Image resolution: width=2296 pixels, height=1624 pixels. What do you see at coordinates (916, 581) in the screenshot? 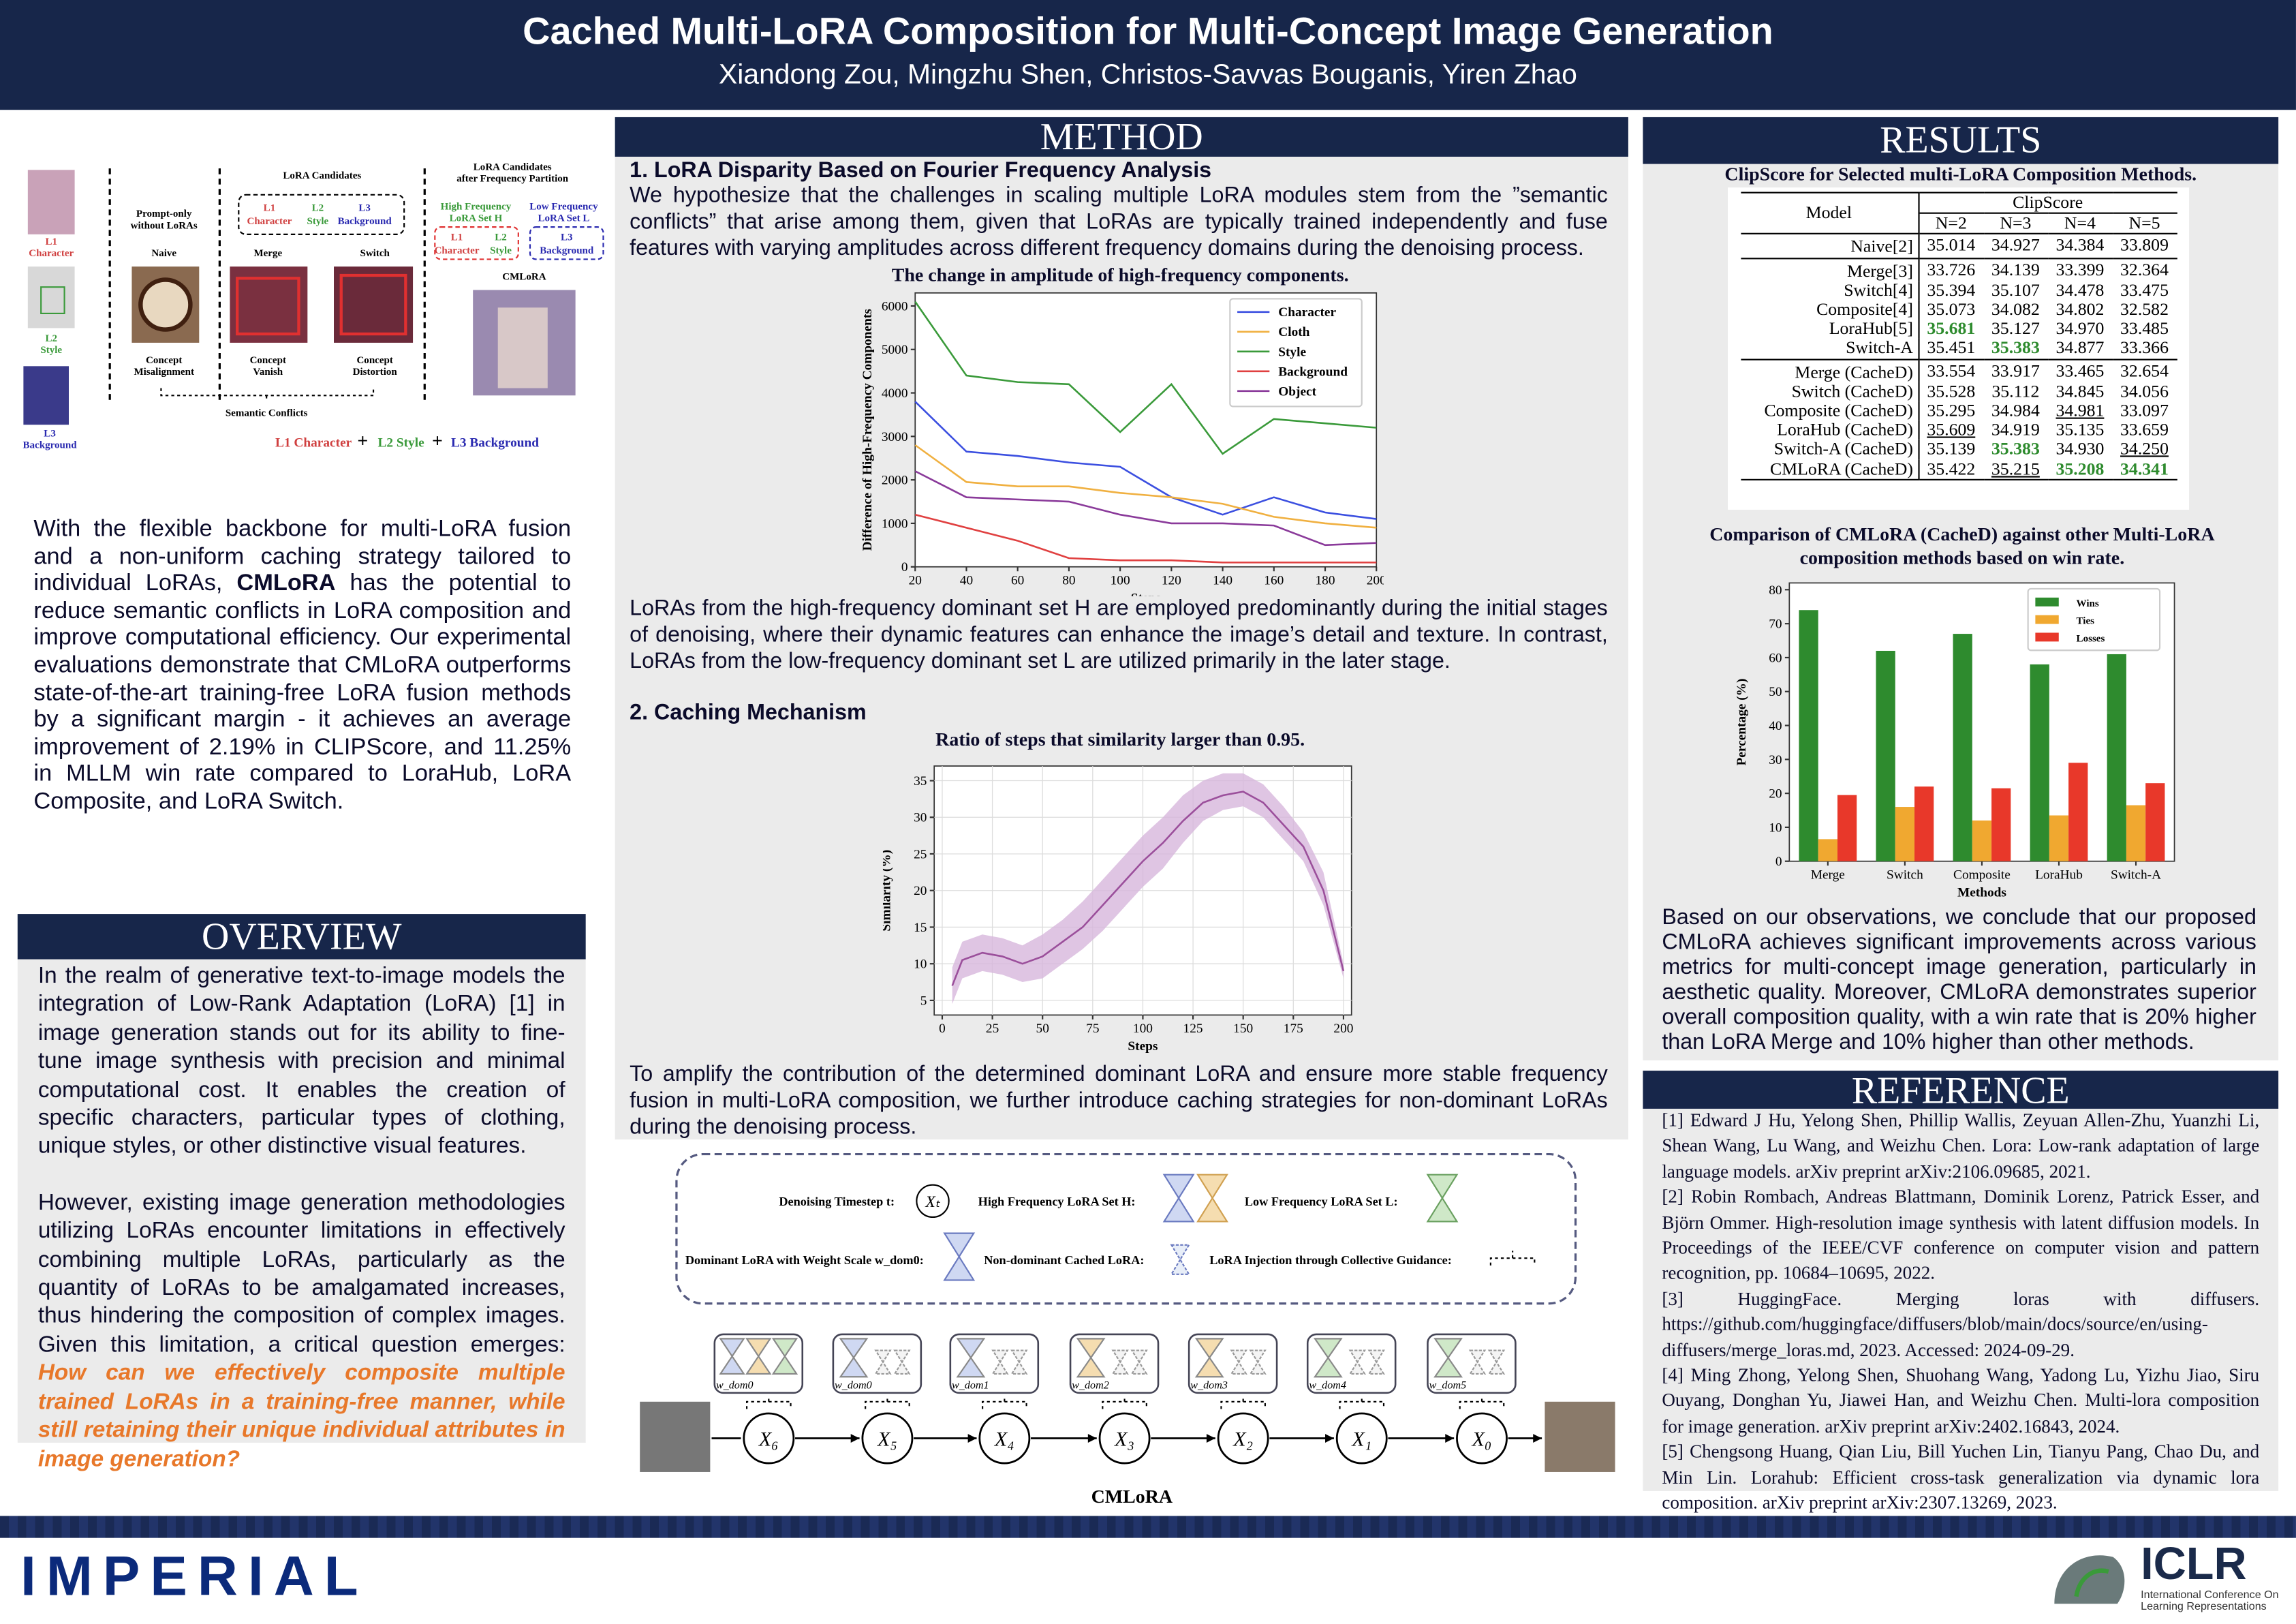
I see `x-tick-label: 20` at bounding box center [916, 581].